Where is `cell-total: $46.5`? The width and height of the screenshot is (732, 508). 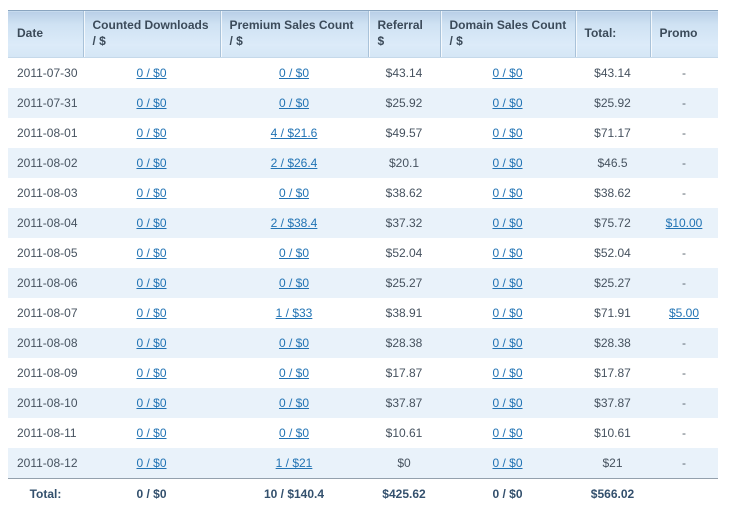
cell-total: $46.5 is located at coordinates (612, 163).